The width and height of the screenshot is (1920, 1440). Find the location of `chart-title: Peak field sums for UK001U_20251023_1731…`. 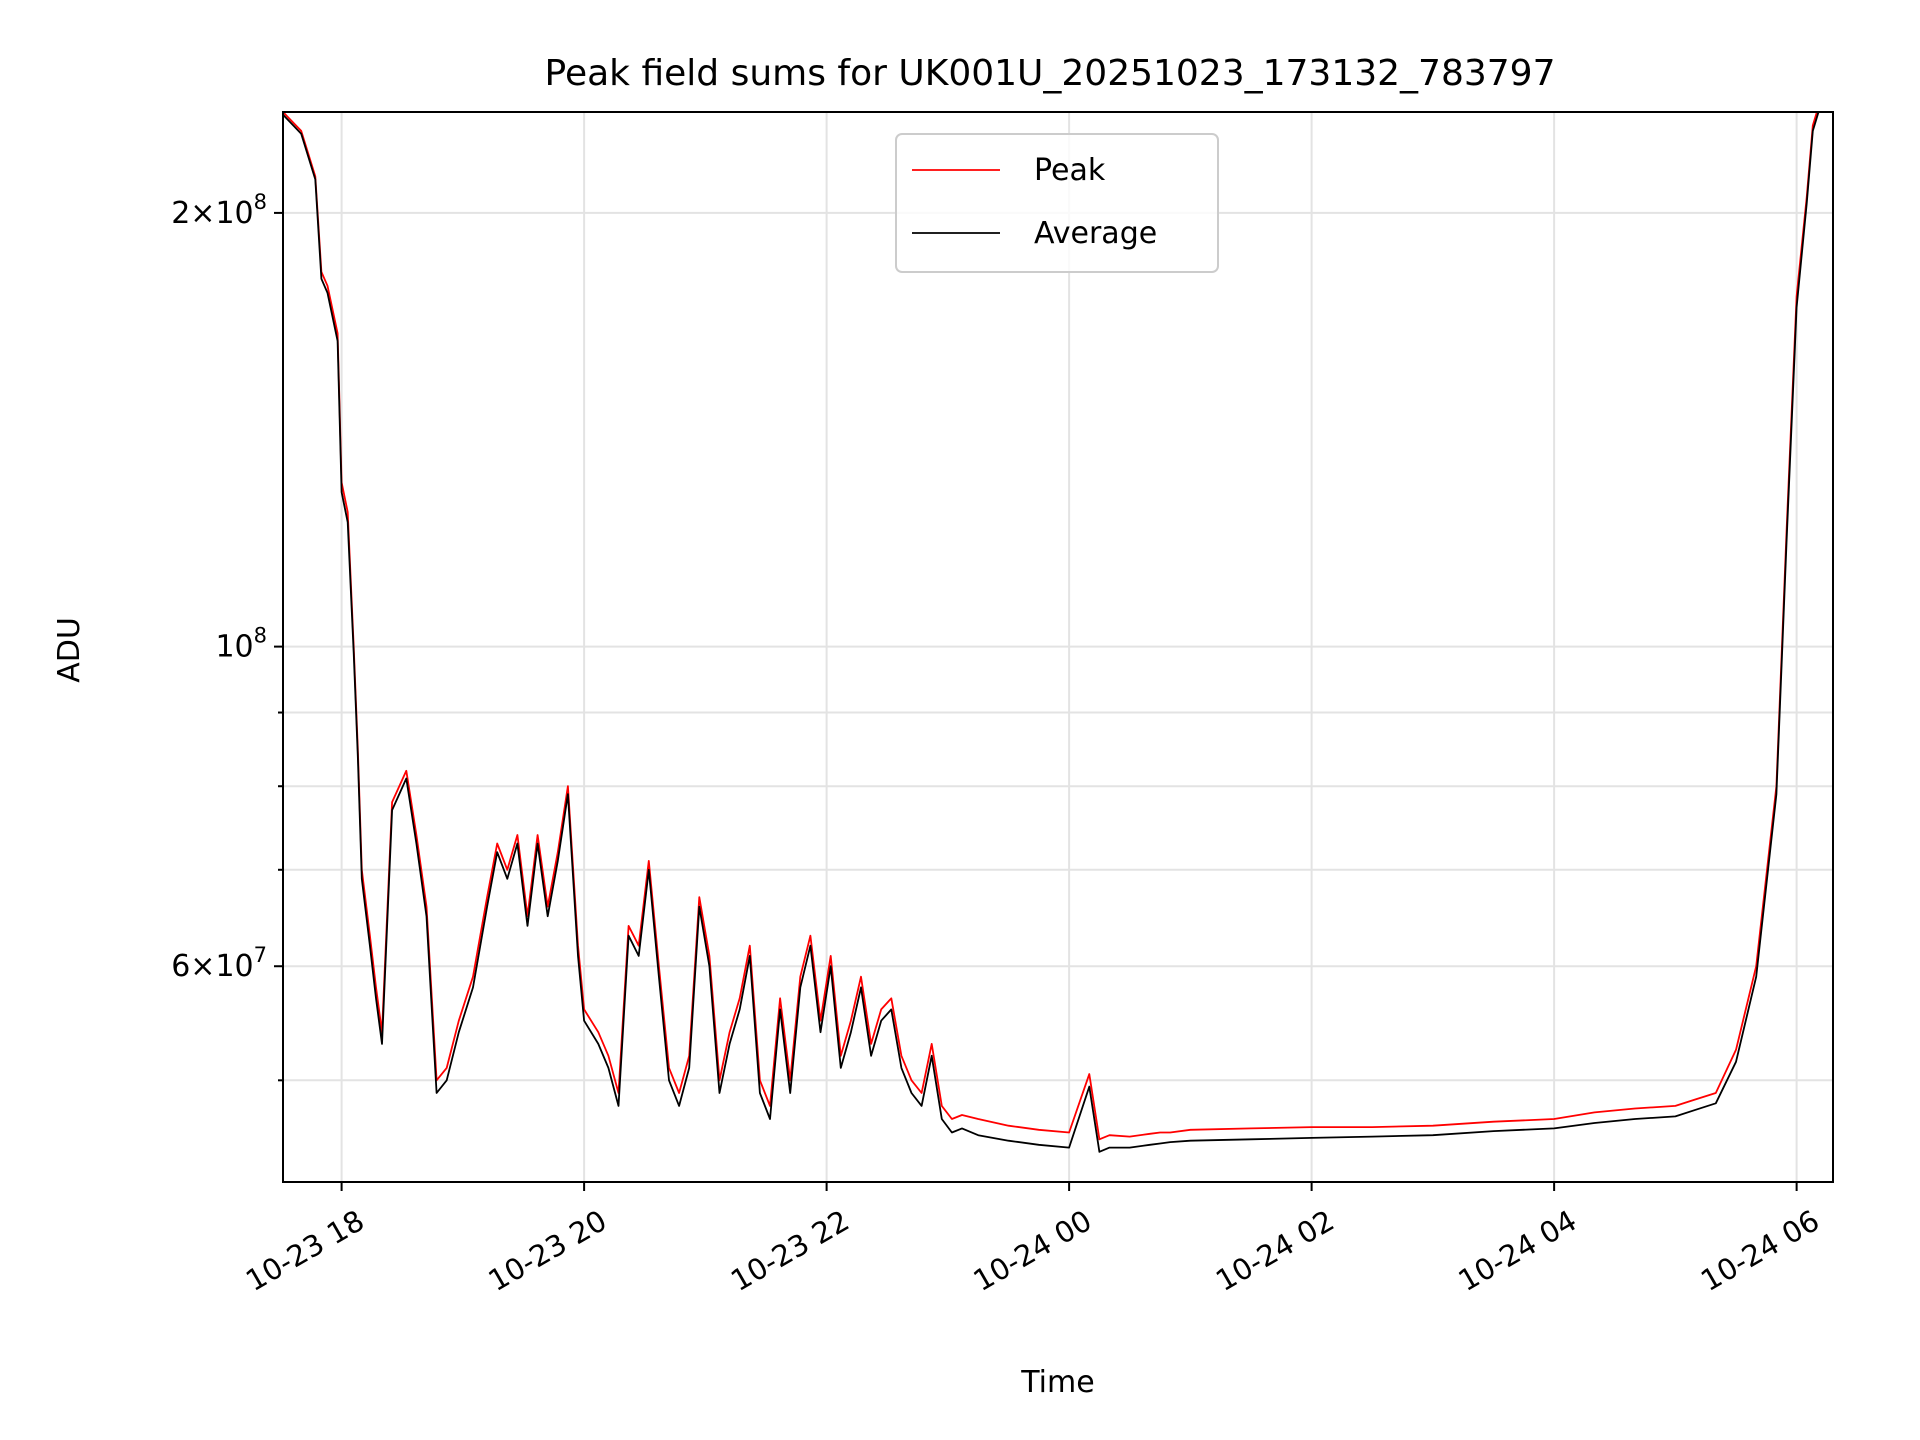

chart-title: Peak field sums for UK001U_20251023_1731… is located at coordinates (1050, 73).